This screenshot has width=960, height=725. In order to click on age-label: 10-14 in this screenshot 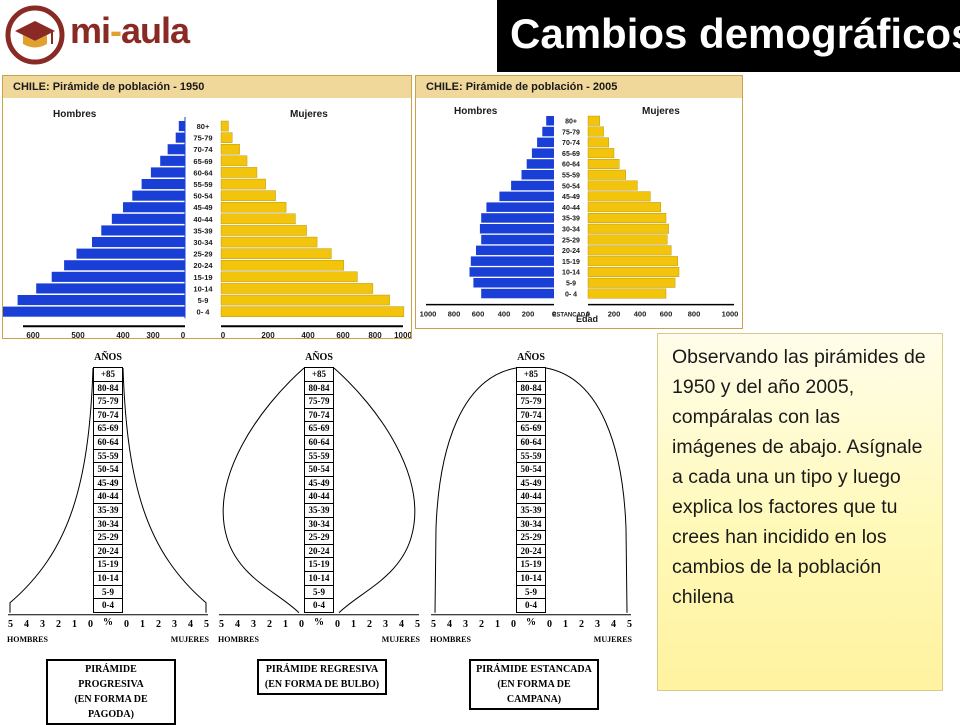, I will do `click(203, 288)`.